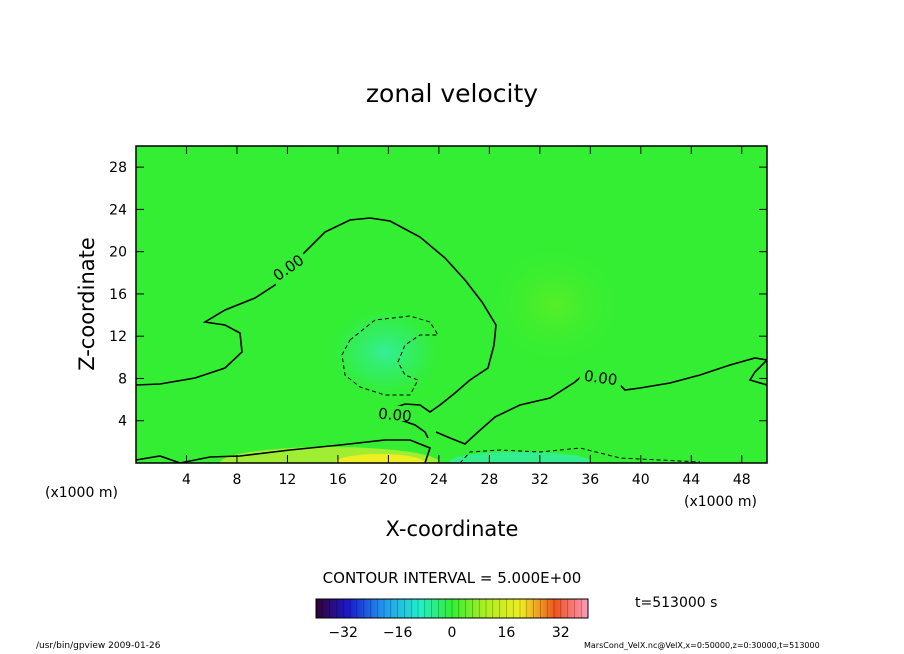 The image size is (904, 654). What do you see at coordinates (452, 608) in the screenshot?
I see `colorbar-dividers` at bounding box center [452, 608].